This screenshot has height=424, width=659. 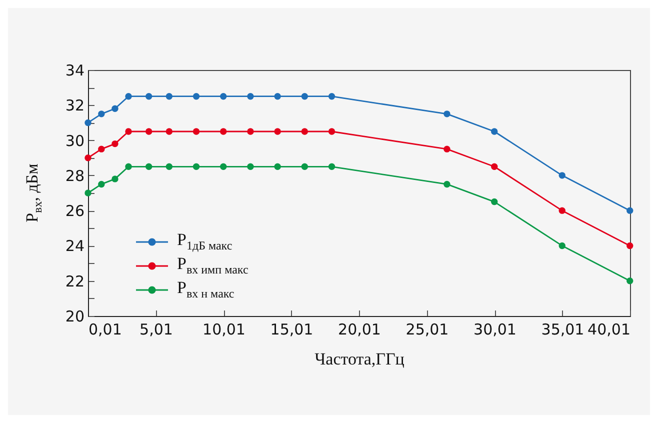 I want to click on legend-label: P$_{вх н макс}$, so click(x=205, y=290).